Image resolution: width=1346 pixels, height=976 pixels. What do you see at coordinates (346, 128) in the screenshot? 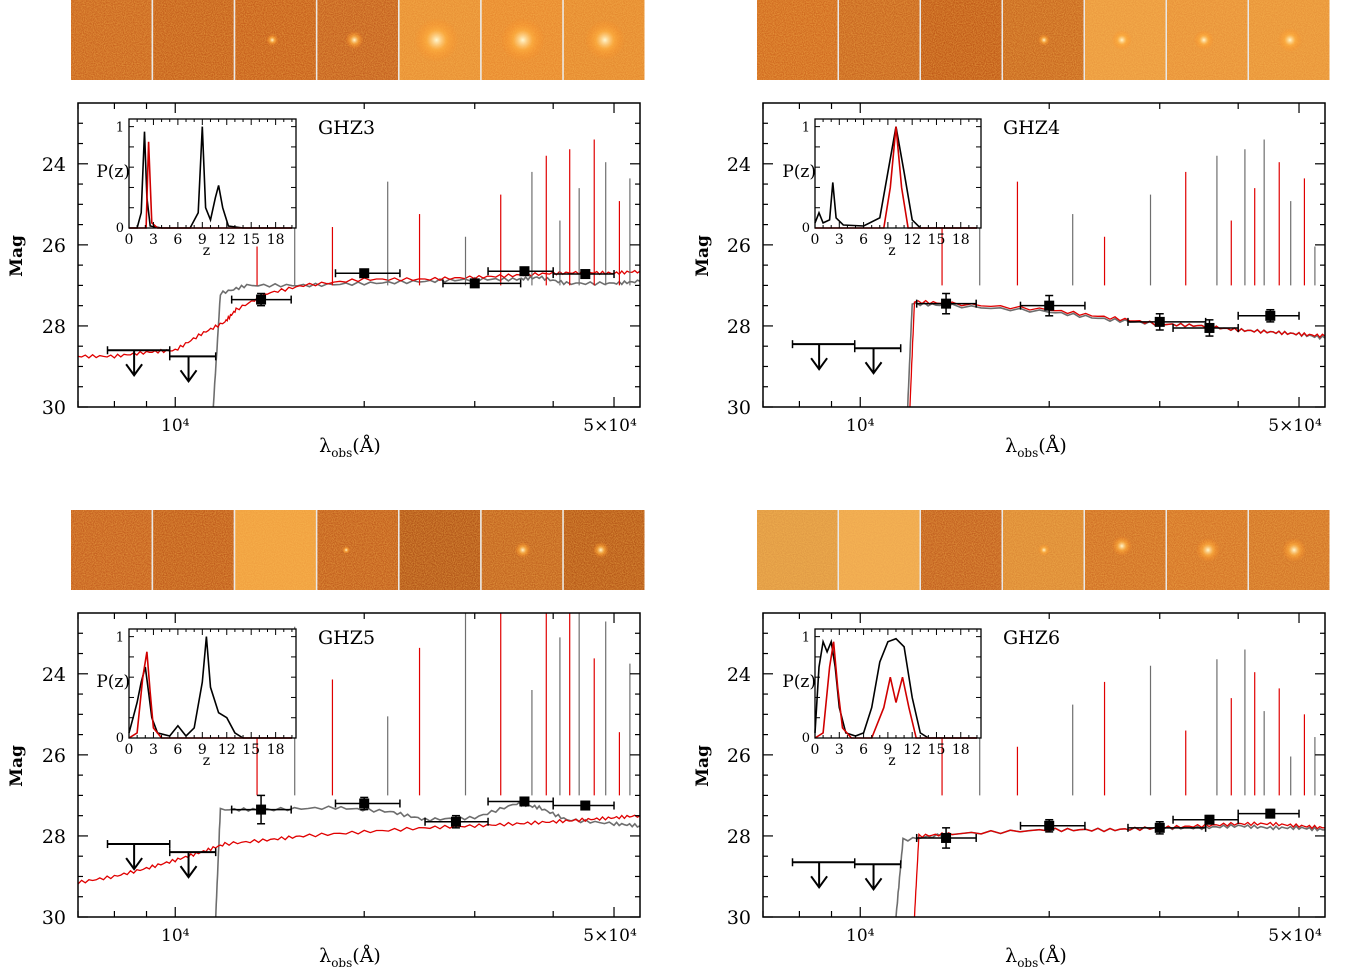
I see `panel-title: GHZ3` at bounding box center [346, 128].